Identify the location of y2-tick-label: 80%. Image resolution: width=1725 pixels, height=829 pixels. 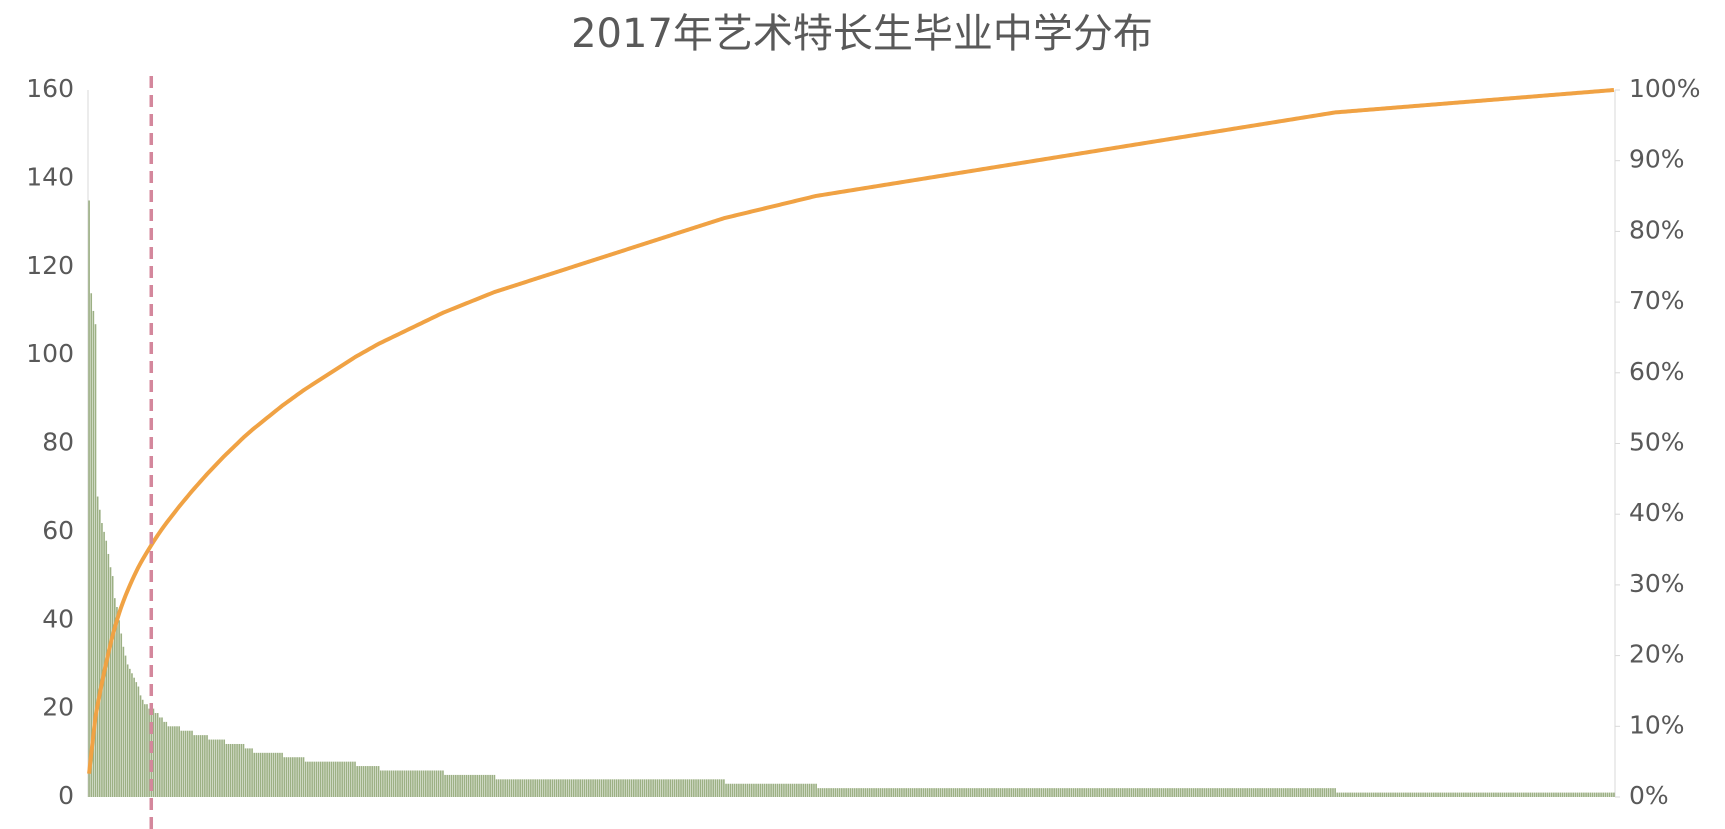
(1657, 229).